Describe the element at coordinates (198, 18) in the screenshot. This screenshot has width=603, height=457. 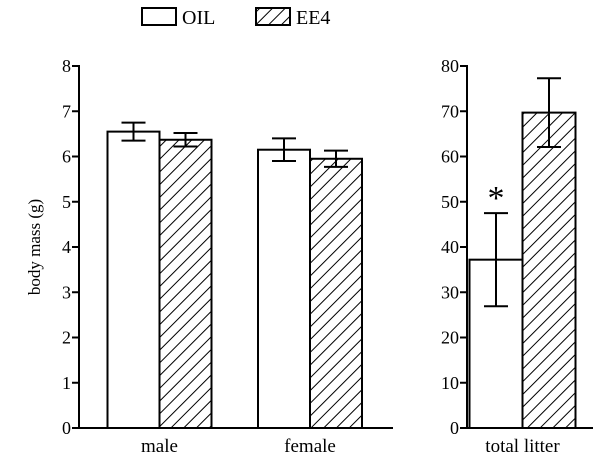
I see `legend-label-oil: OIL` at that location.